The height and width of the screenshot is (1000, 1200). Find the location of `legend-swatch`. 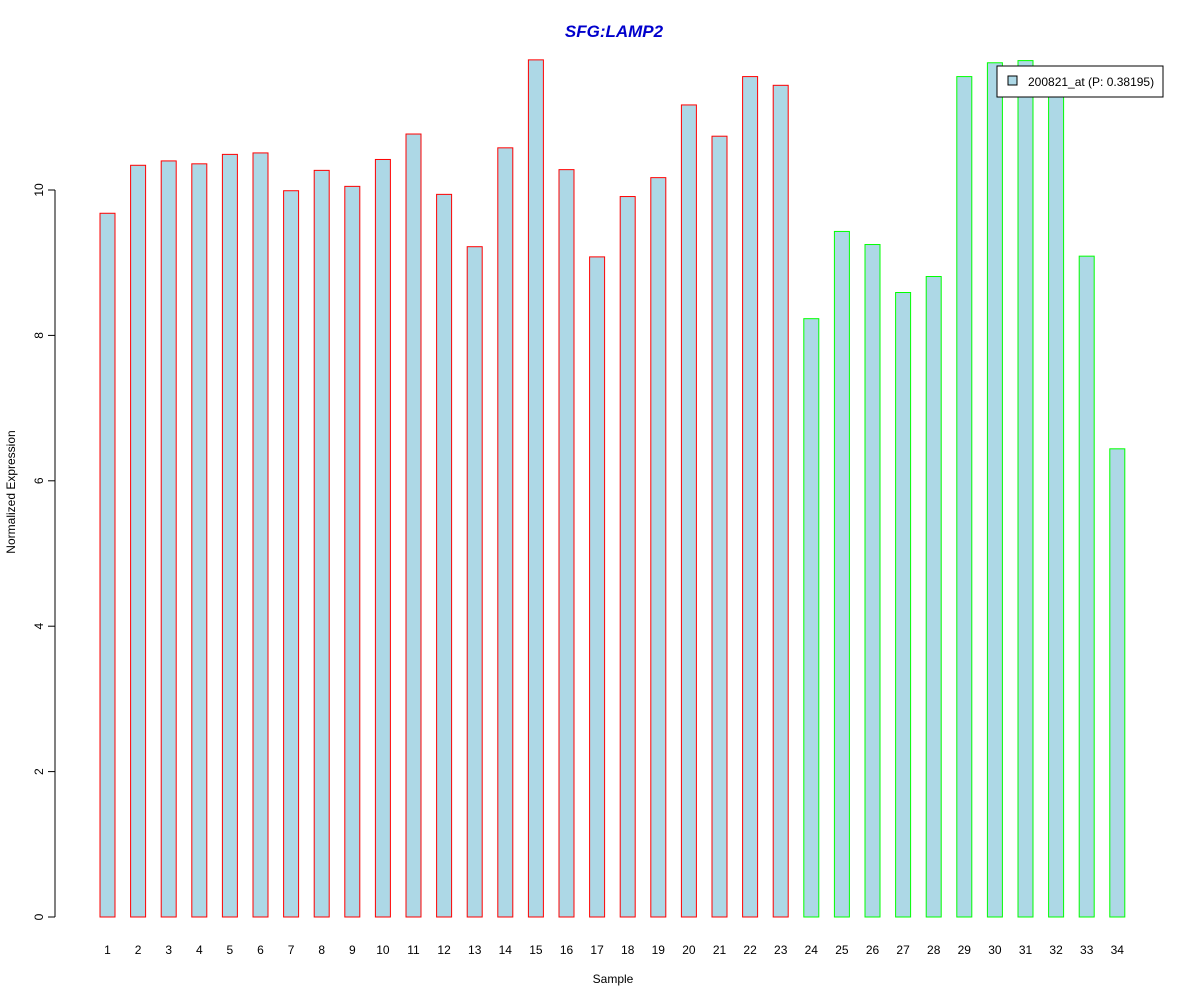

legend-swatch is located at coordinates (1012, 80).